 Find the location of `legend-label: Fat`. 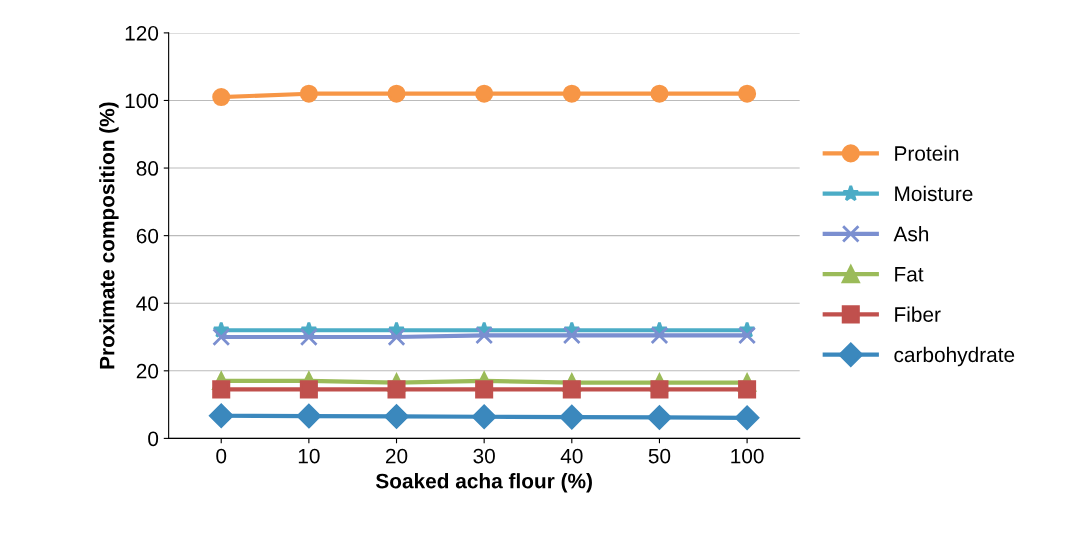

legend-label: Fat is located at coordinates (909, 274).